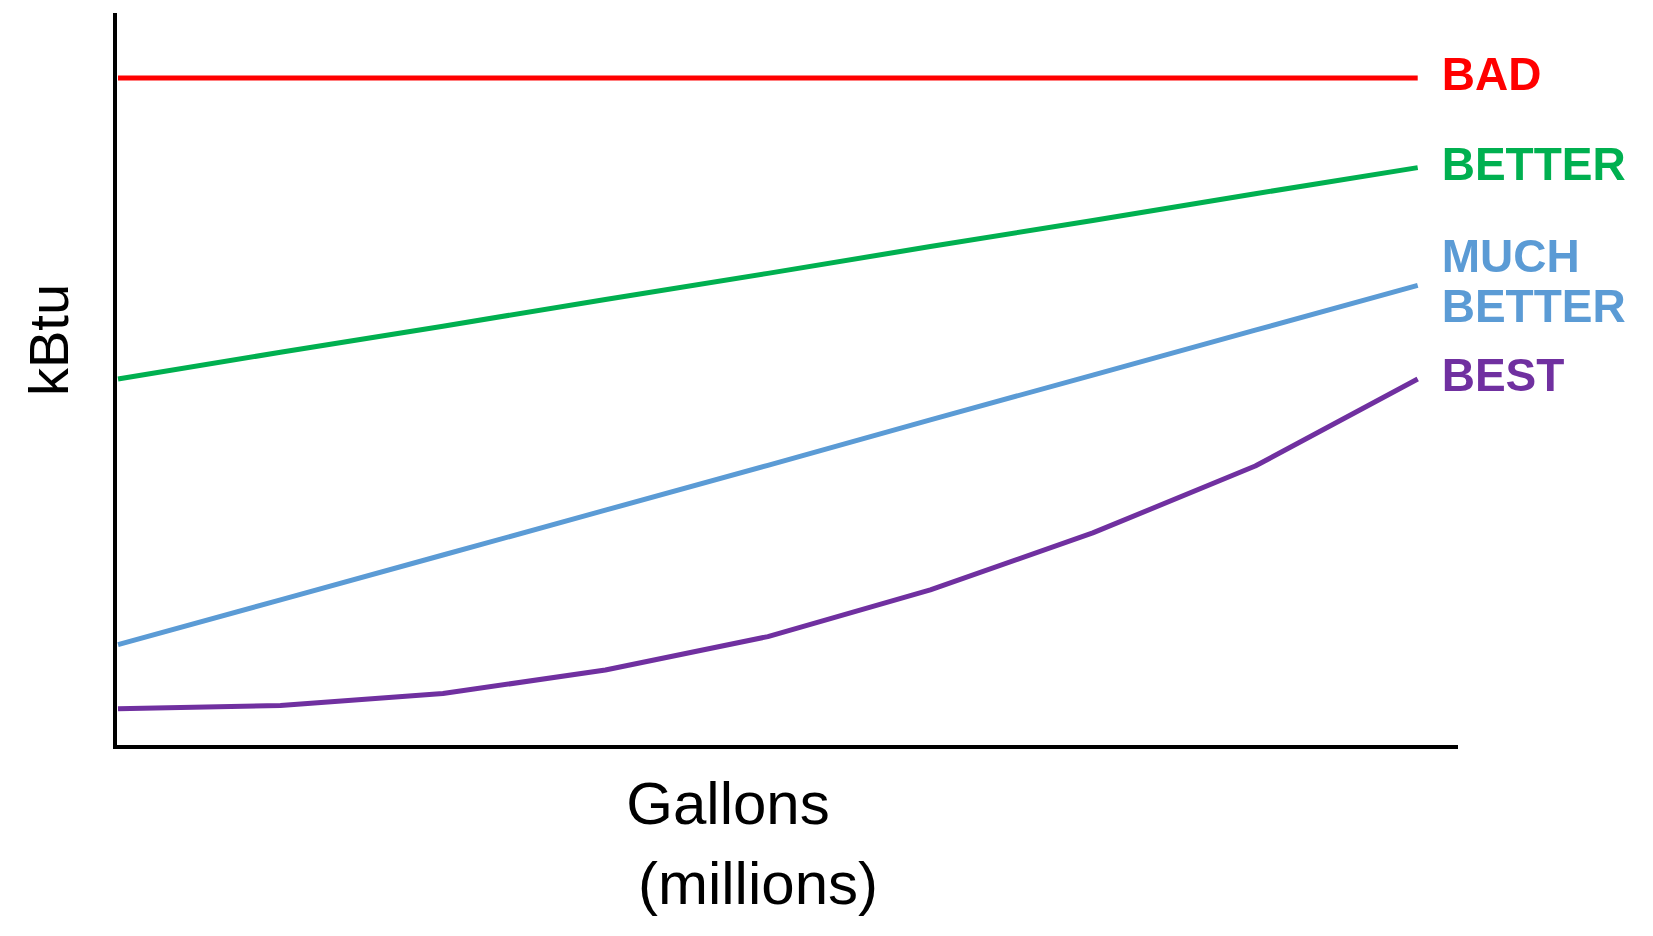 The image size is (1653, 936). I want to click on series-label: BETTER, so click(1533, 163).